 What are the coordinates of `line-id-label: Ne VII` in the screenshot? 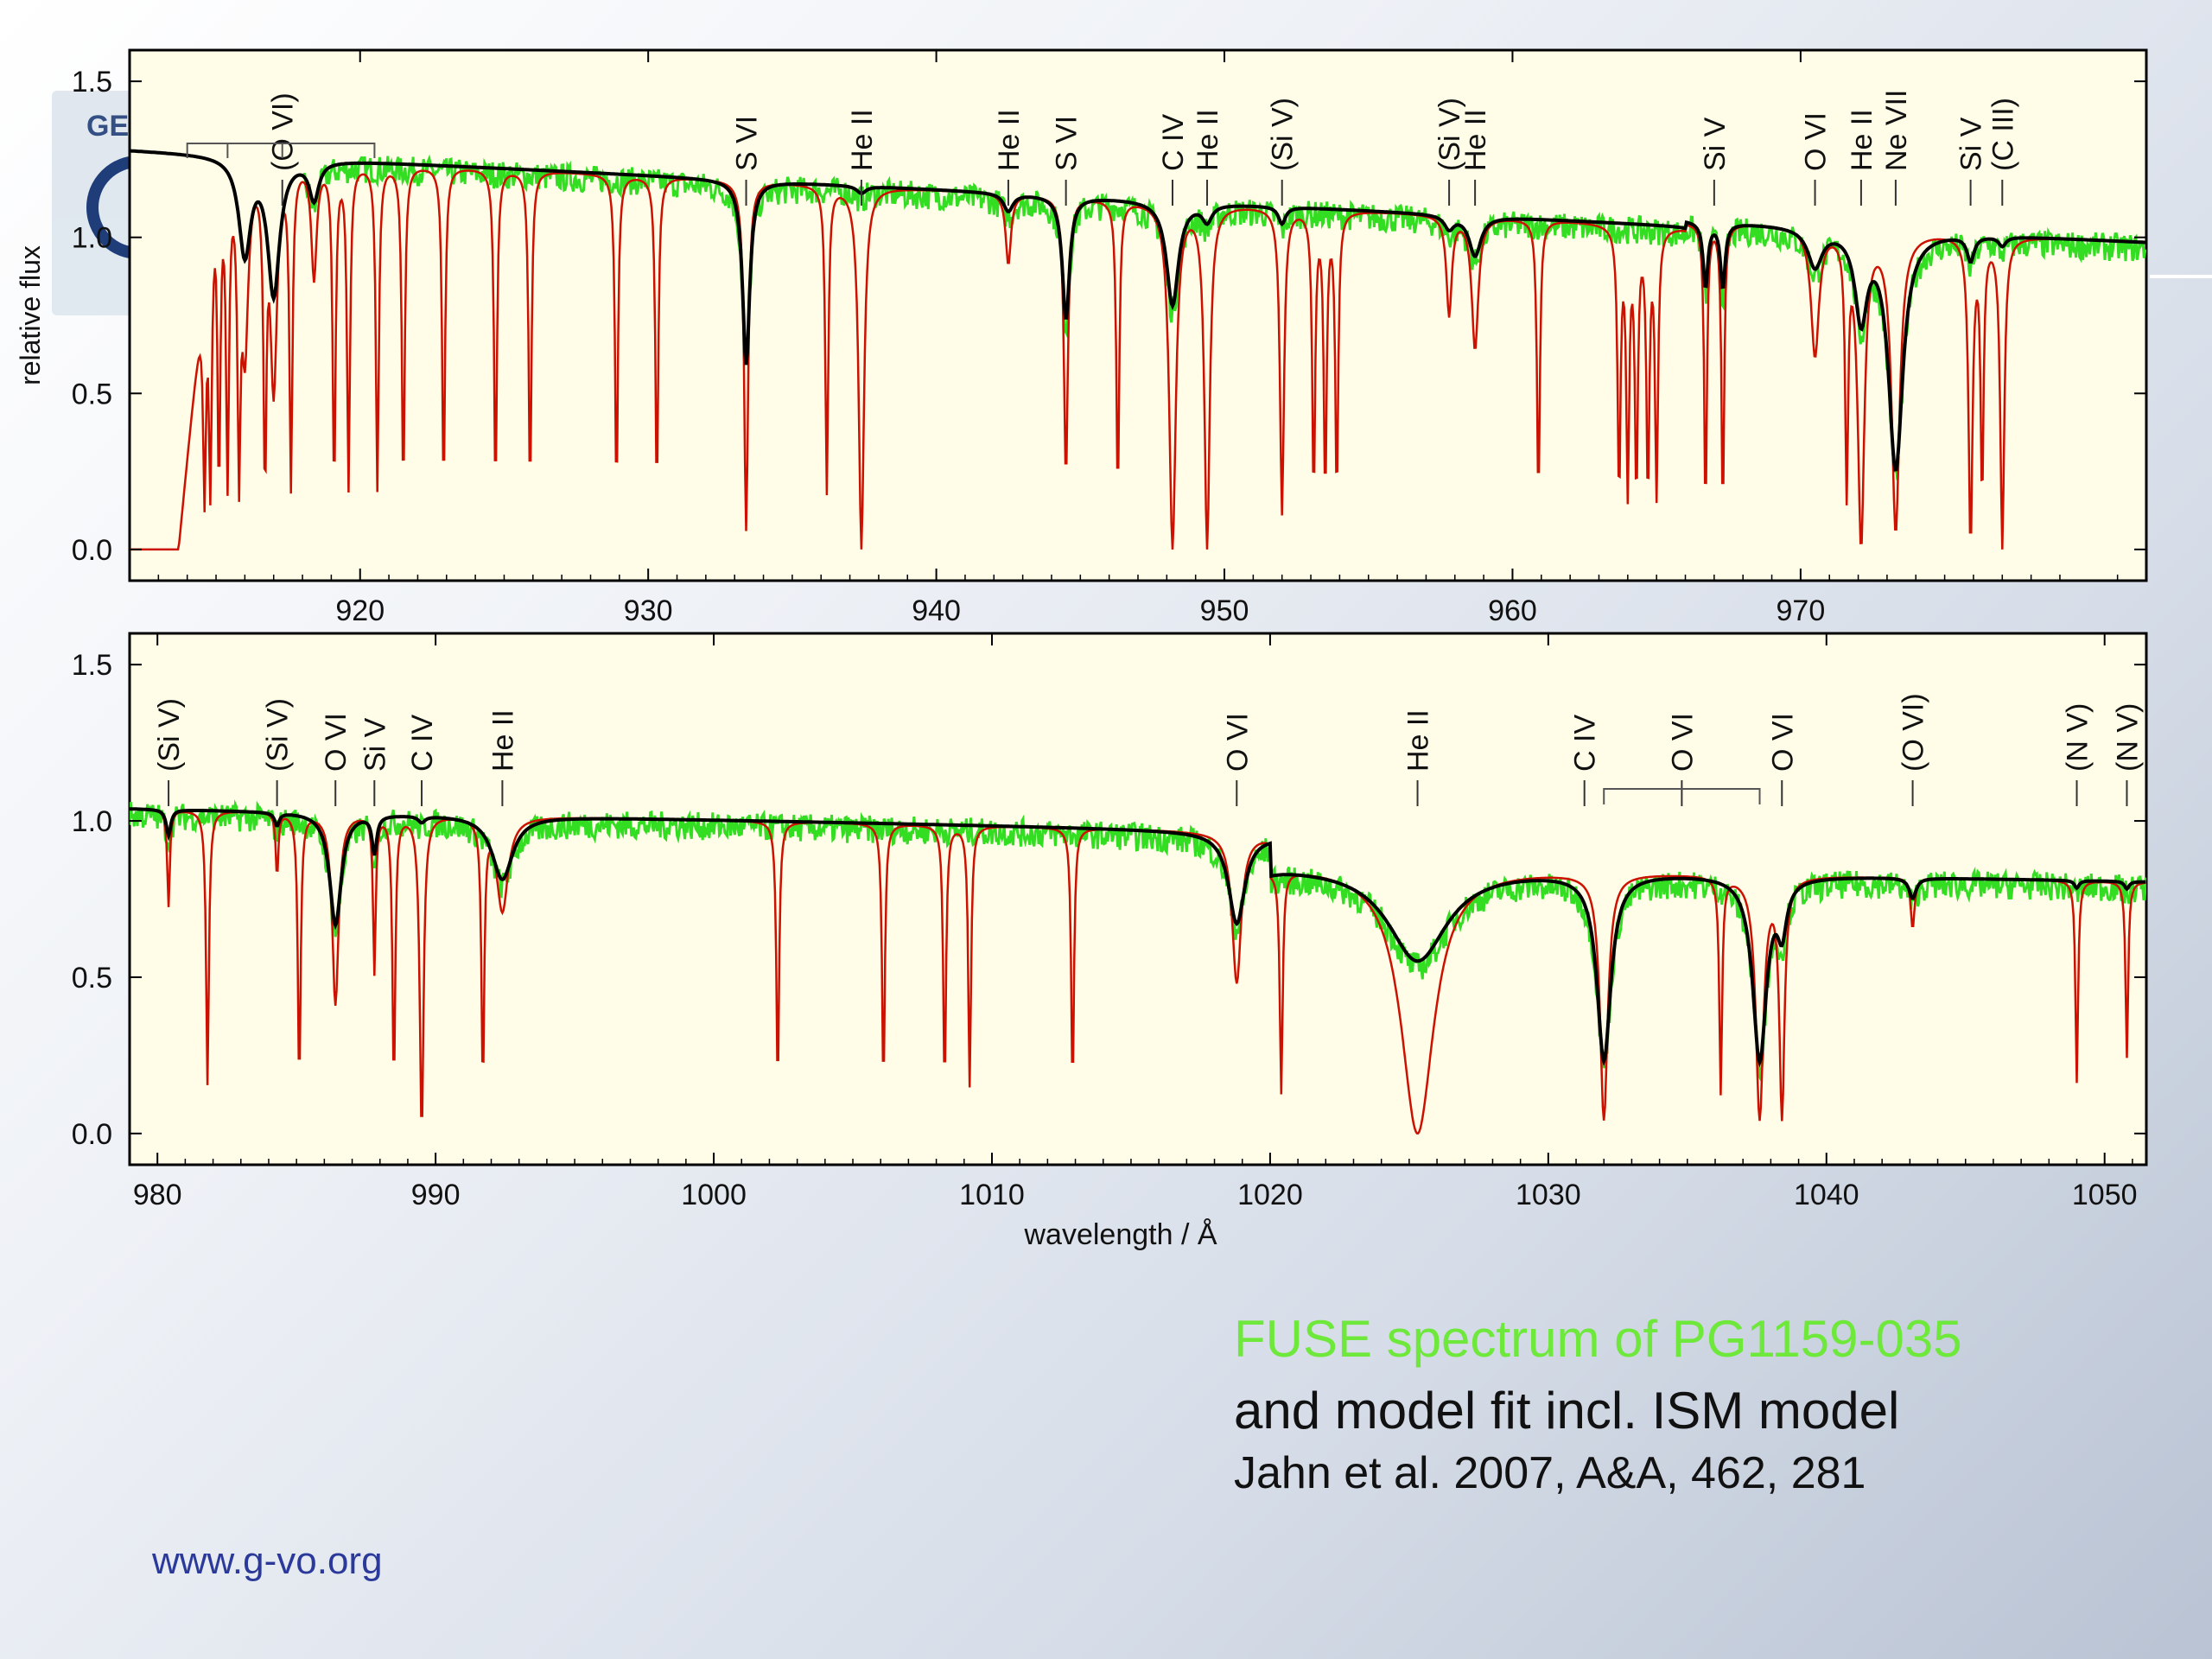 It's located at (1897, 130).